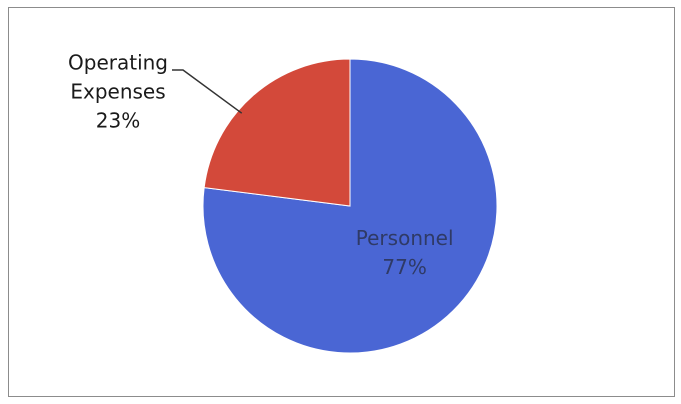 This screenshot has width=681, height=404. Describe the element at coordinates (405, 238) in the screenshot. I see `slice-label-0-line-0: Personnel` at that location.